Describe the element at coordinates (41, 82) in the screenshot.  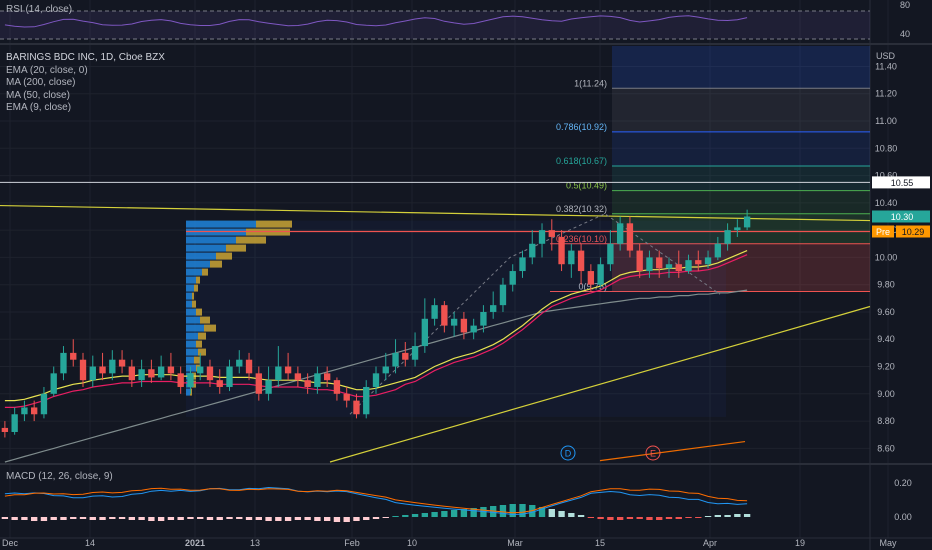
I see `legend-ma200: MA (200, close)` at that location.